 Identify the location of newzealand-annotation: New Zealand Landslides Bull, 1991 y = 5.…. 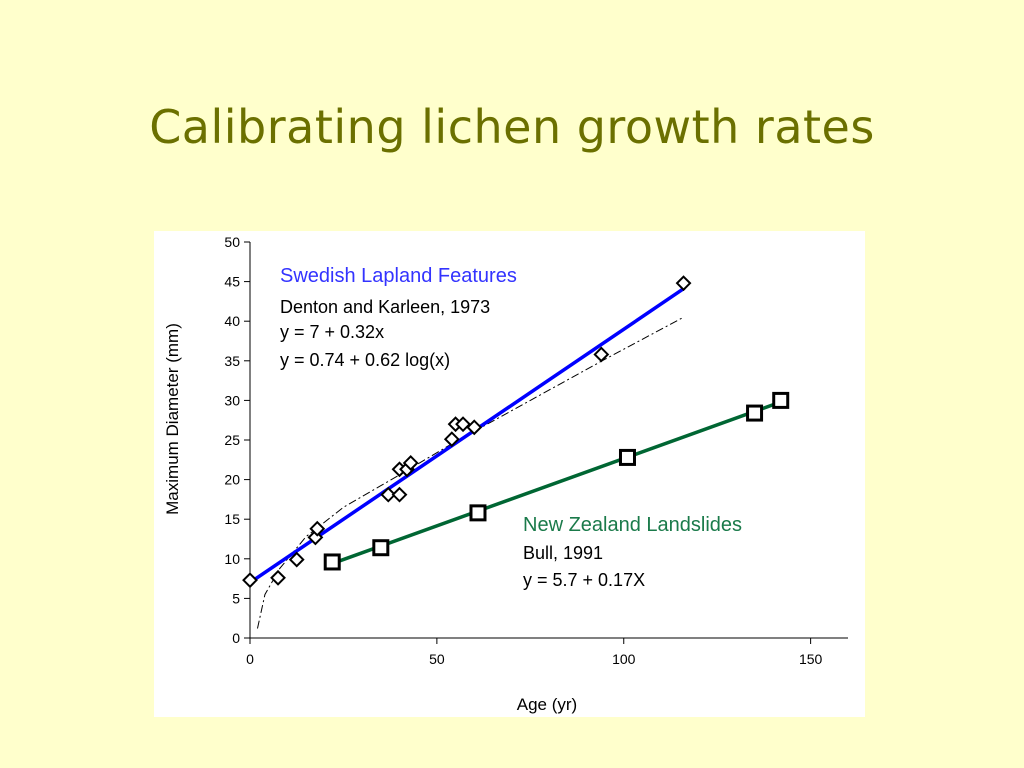
(632, 552).